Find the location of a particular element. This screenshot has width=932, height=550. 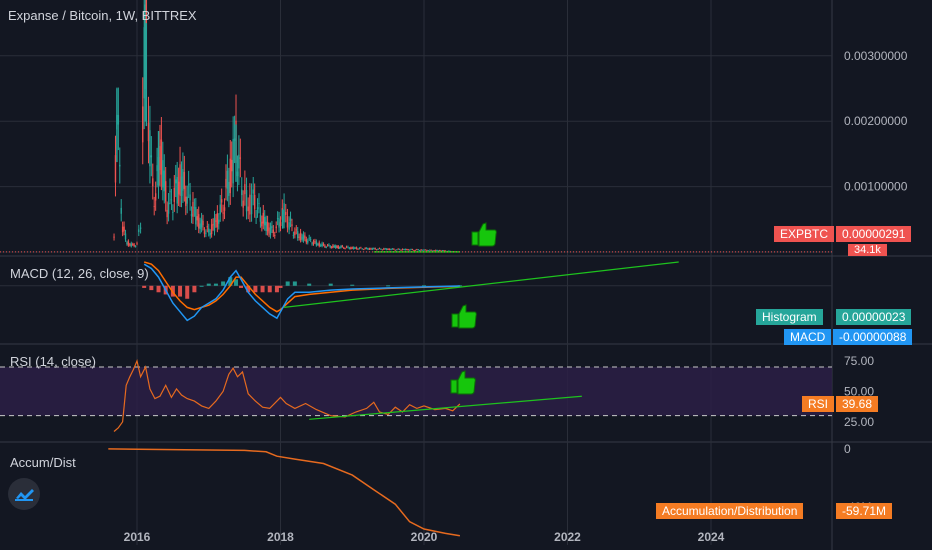

rsi-tick-label: 25.00 is located at coordinates (859, 422).